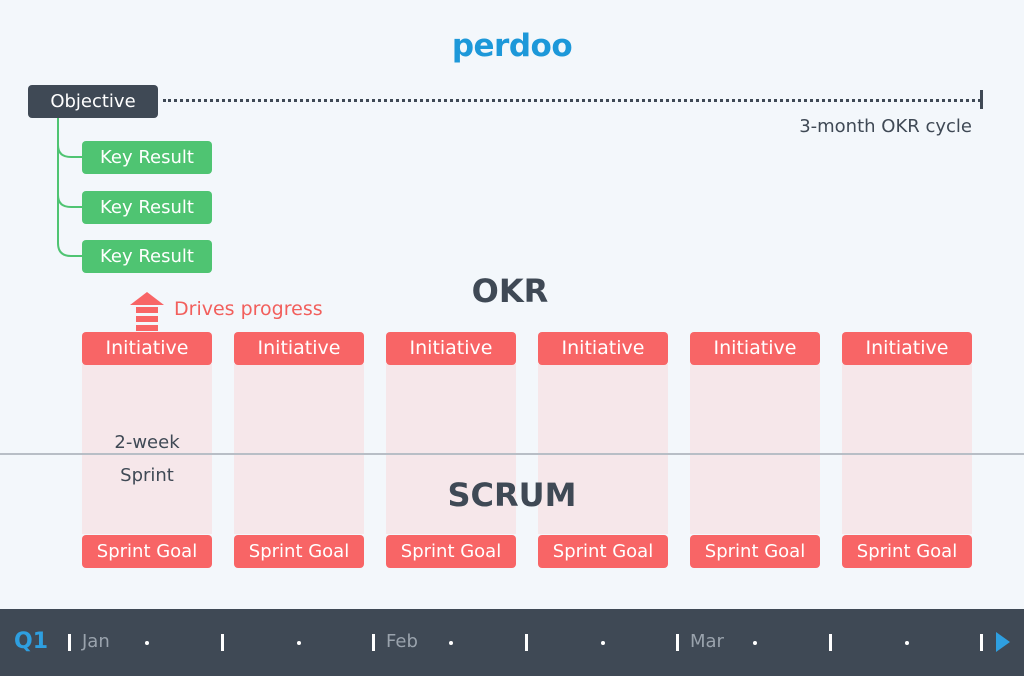 The image size is (1024, 676). What do you see at coordinates (299, 551) in the screenshot?
I see `sprint-goal-2: Sprint Goal` at bounding box center [299, 551].